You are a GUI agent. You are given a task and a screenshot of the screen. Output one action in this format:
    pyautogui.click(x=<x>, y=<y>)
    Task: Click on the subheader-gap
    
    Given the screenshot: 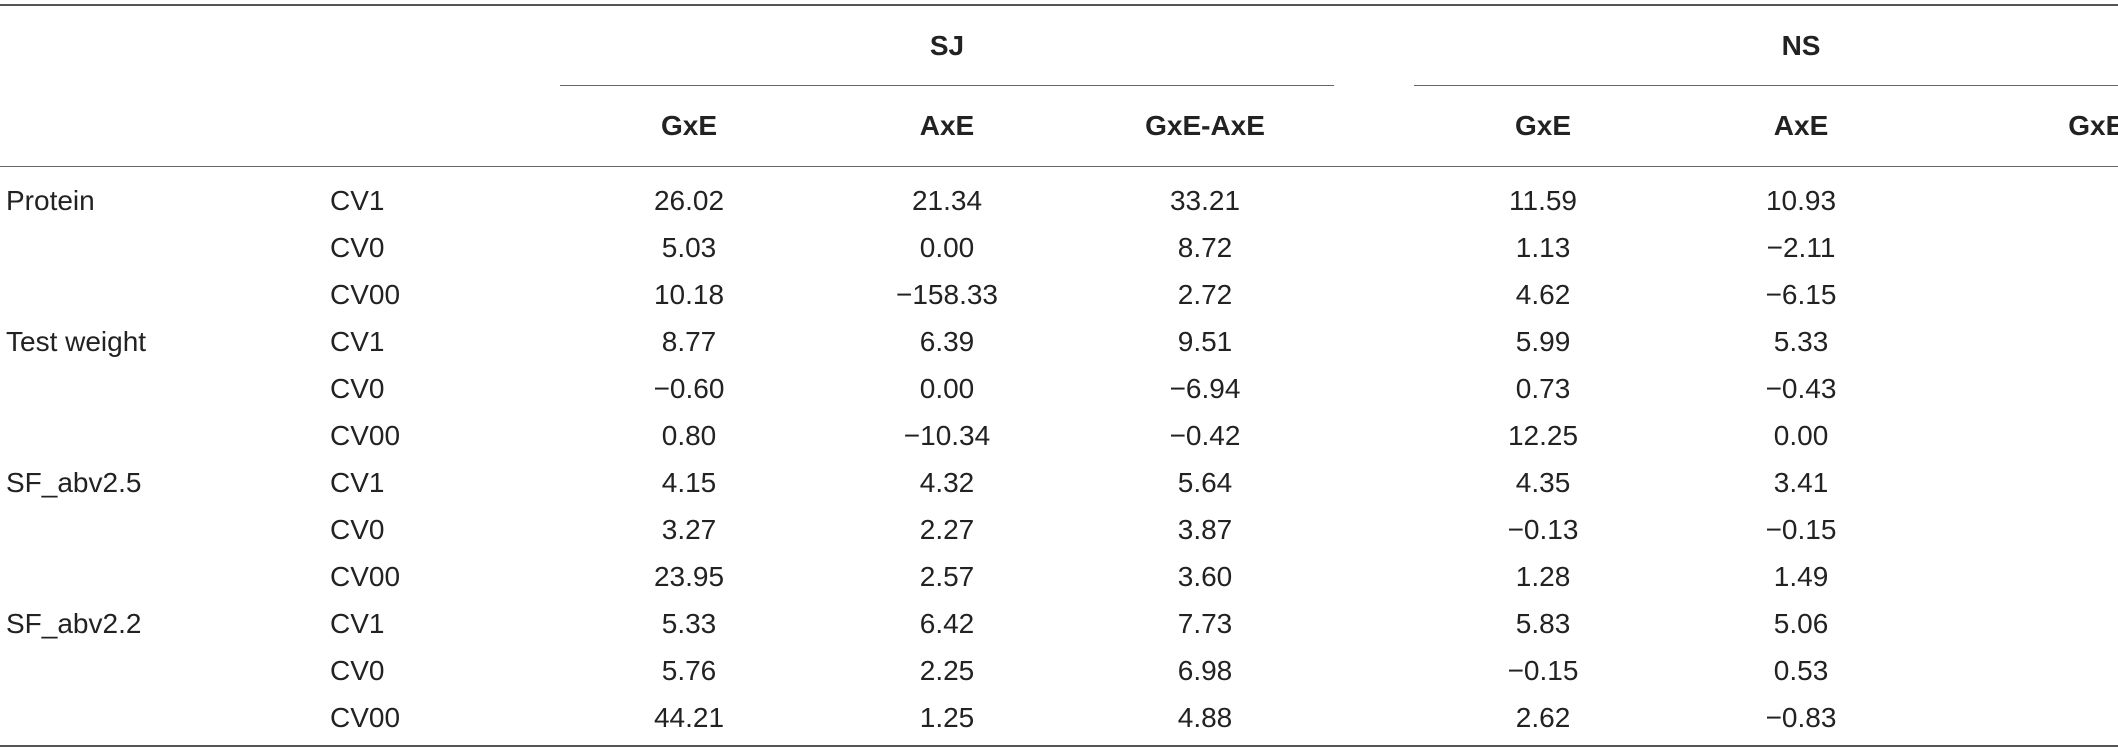 What is the action you would take?
    pyautogui.click(x=1374, y=126)
    